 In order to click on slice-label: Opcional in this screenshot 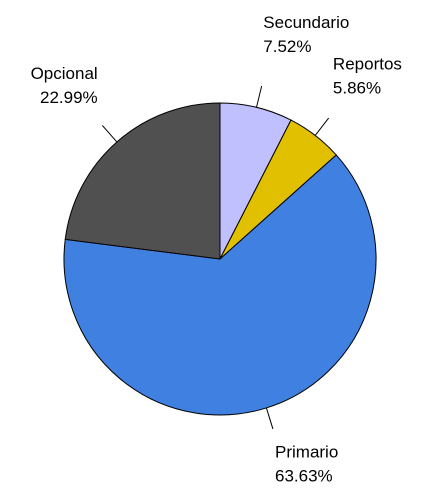, I will do `click(64, 73)`.